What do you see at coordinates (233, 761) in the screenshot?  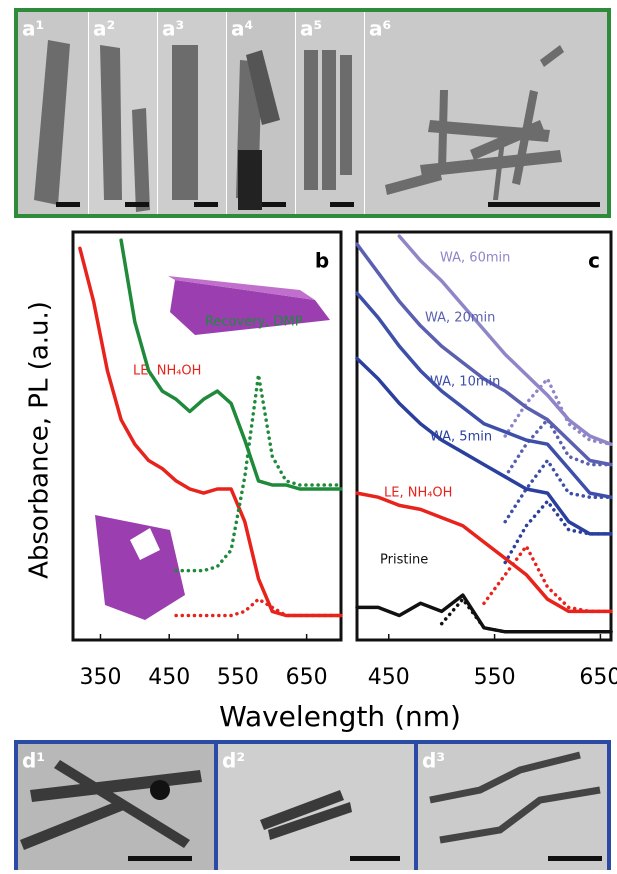 I see `panel-label: d²` at bounding box center [233, 761].